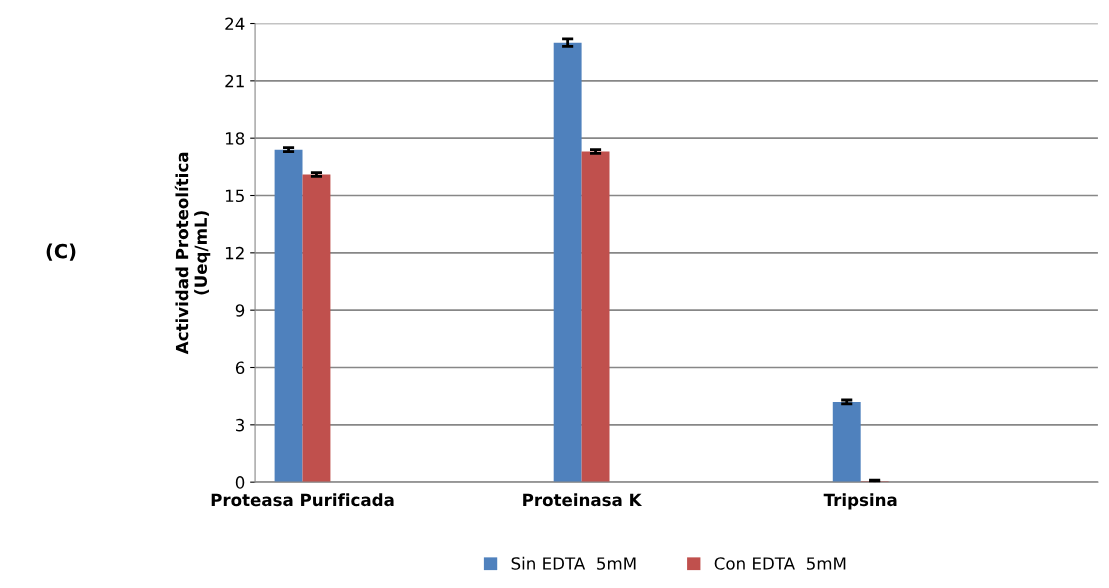  What do you see at coordinates (234, 81) in the screenshot?
I see `y-tick-label: 21` at bounding box center [234, 81].